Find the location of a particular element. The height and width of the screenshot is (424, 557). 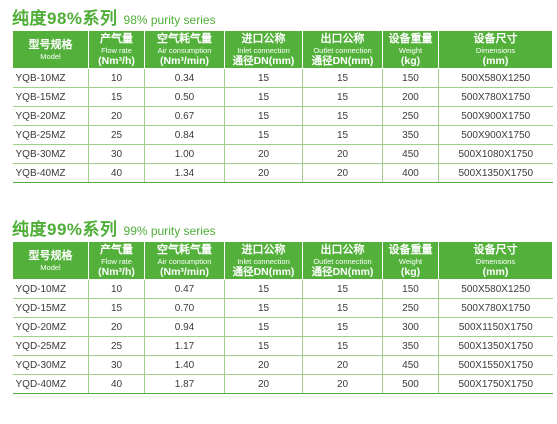

table-cell: 150 is located at coordinates (410, 78).